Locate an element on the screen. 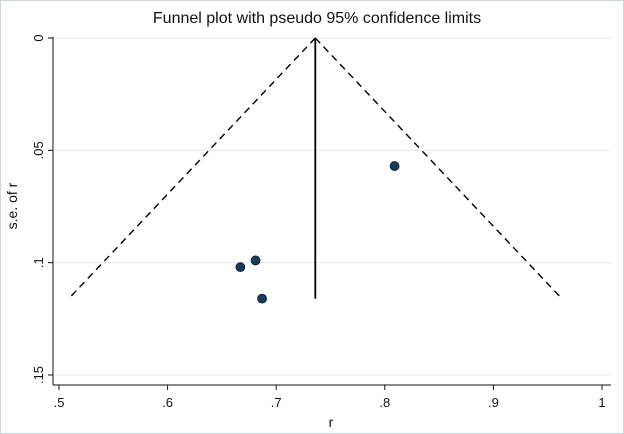 This screenshot has width=624, height=434. y-tick-label-0: 0 is located at coordinates (38, 37).